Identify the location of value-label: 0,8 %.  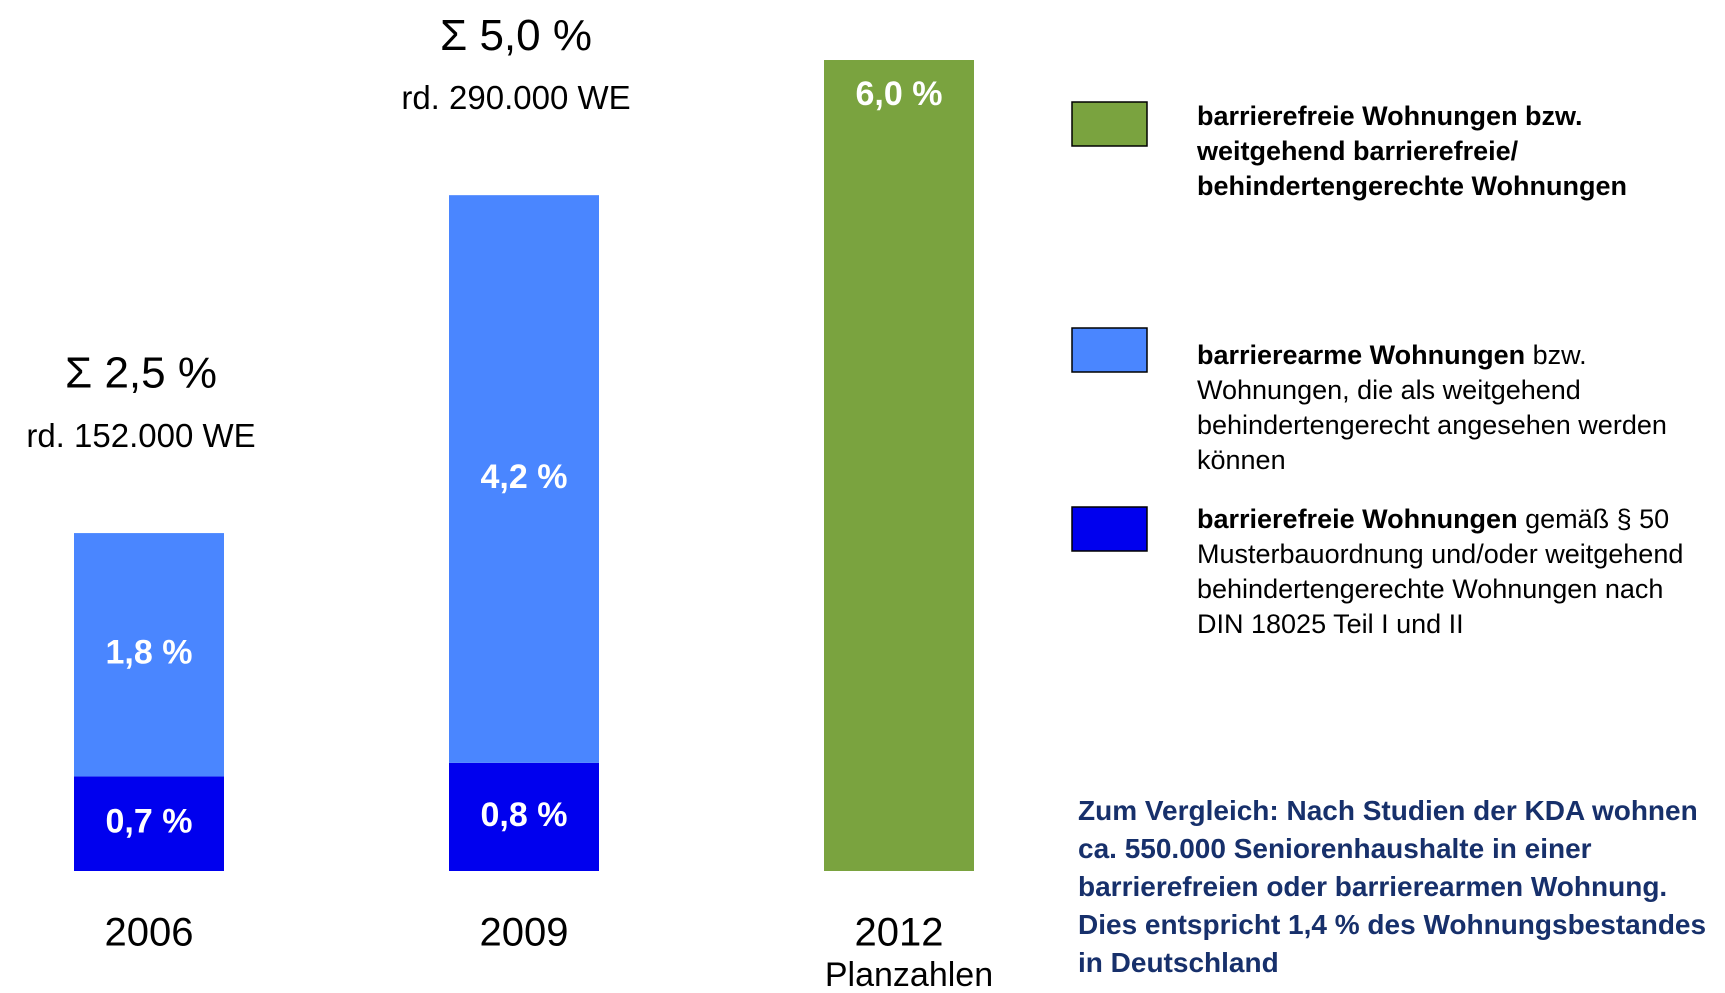
(524, 815).